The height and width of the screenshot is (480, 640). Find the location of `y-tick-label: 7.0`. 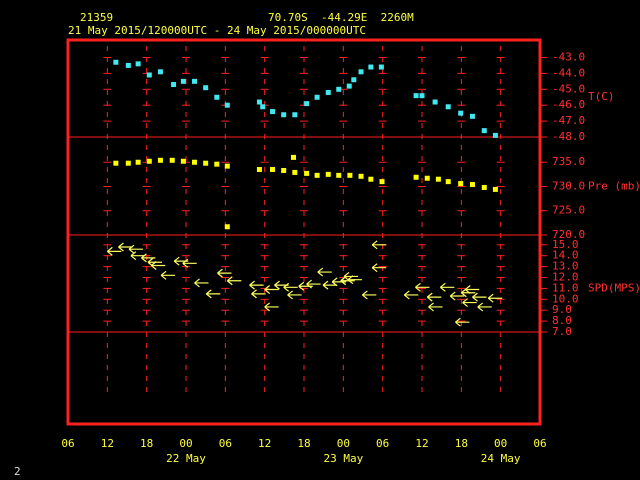

y-tick-label: 7.0 is located at coordinates (562, 331).